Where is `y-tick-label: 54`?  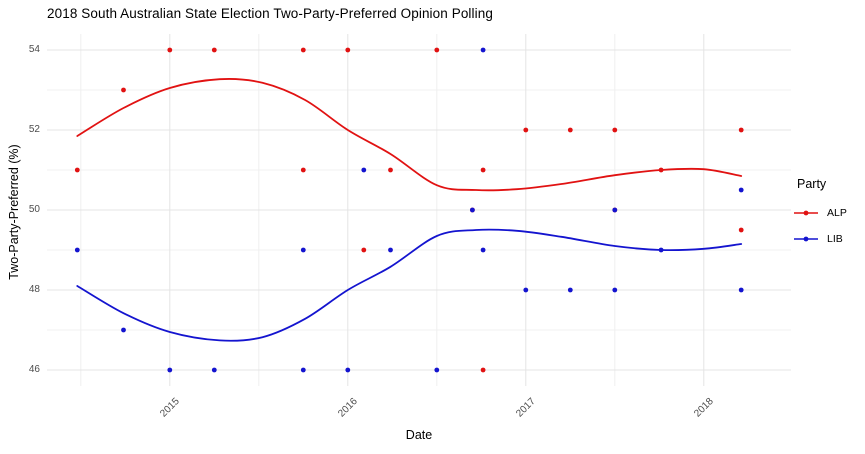 y-tick-label: 54 is located at coordinates (34, 49).